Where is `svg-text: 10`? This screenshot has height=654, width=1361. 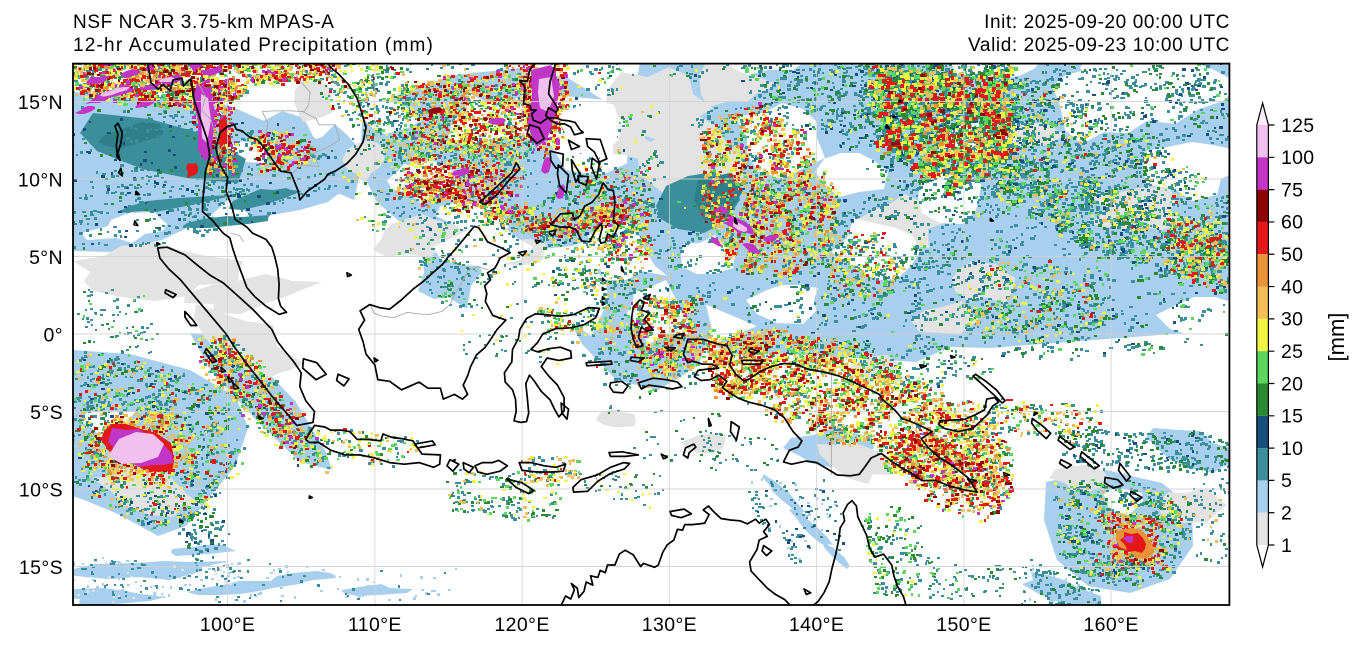 svg-text: 10 is located at coordinates (1292, 449).